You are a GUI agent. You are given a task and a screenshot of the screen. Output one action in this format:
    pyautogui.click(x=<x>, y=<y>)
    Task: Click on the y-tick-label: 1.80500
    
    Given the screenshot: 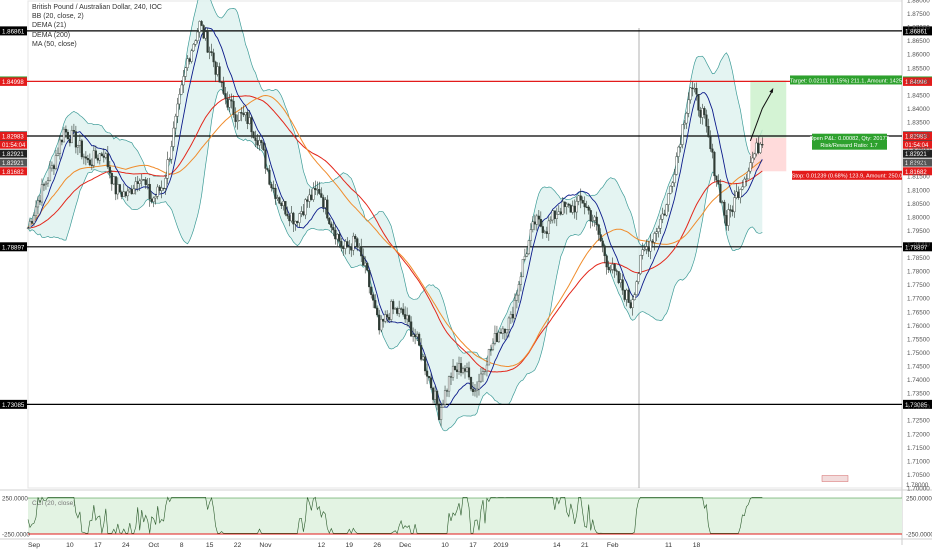 What is the action you would take?
    pyautogui.click(x=918, y=204)
    